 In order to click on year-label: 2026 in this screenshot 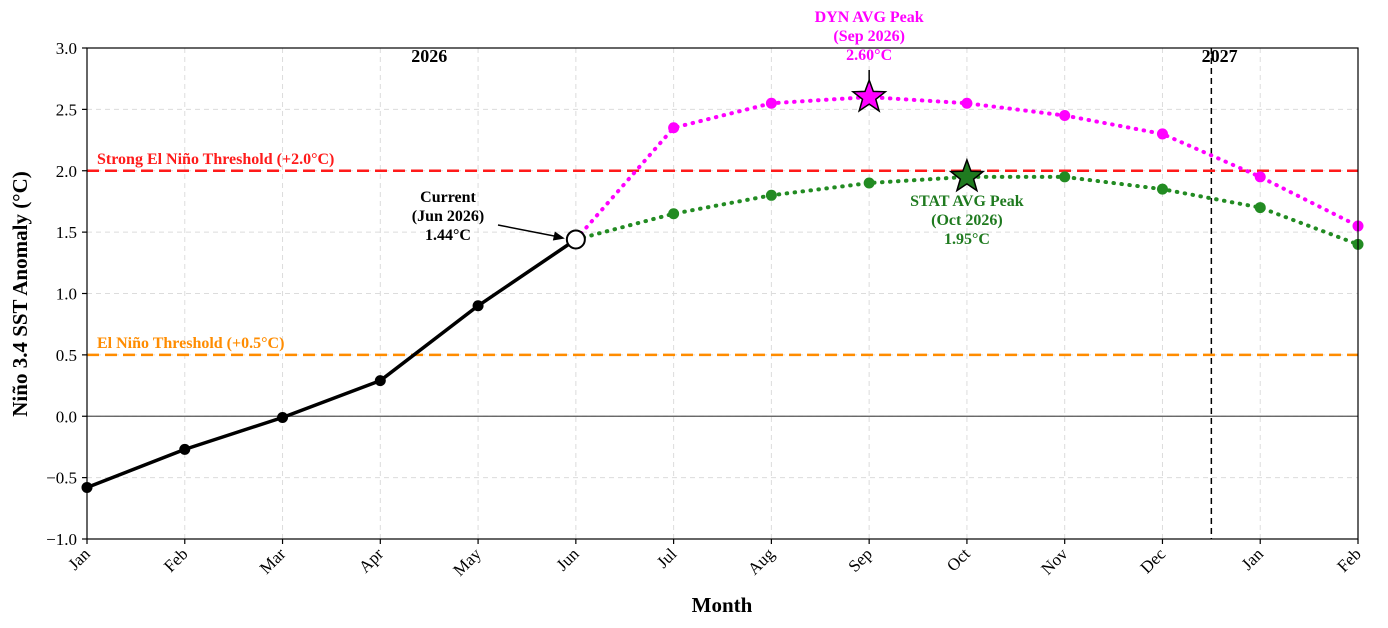, I will do `click(429, 56)`.